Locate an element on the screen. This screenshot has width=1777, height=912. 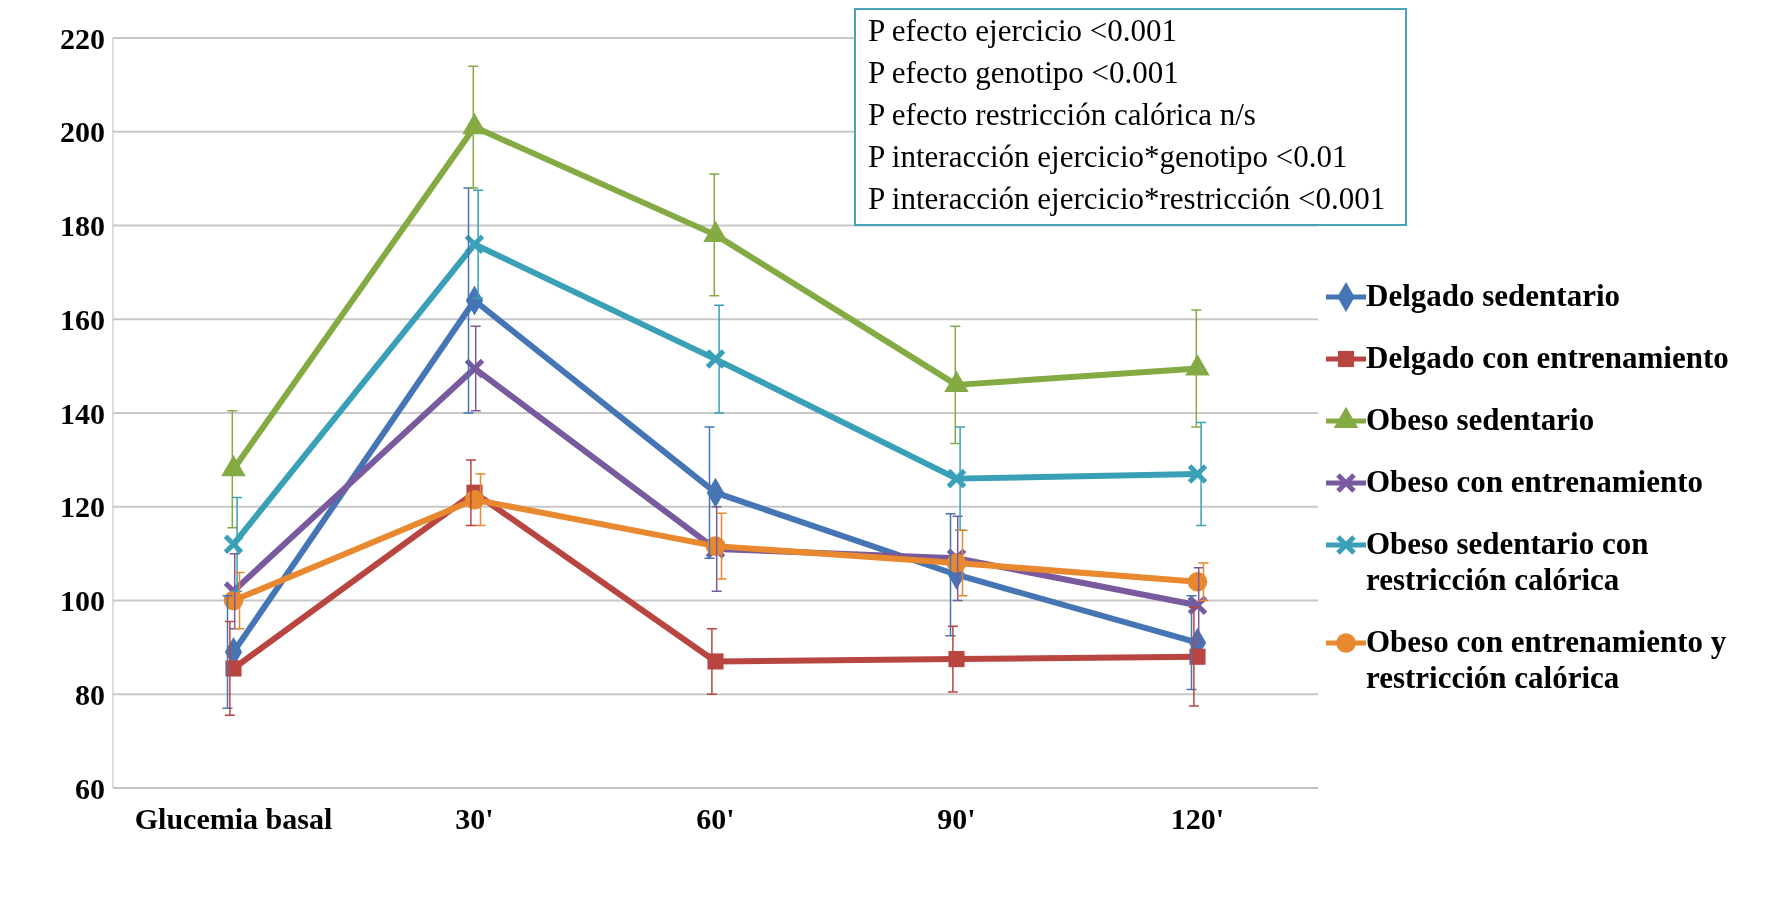
y-tick-label: 220 is located at coordinates (82, 38).